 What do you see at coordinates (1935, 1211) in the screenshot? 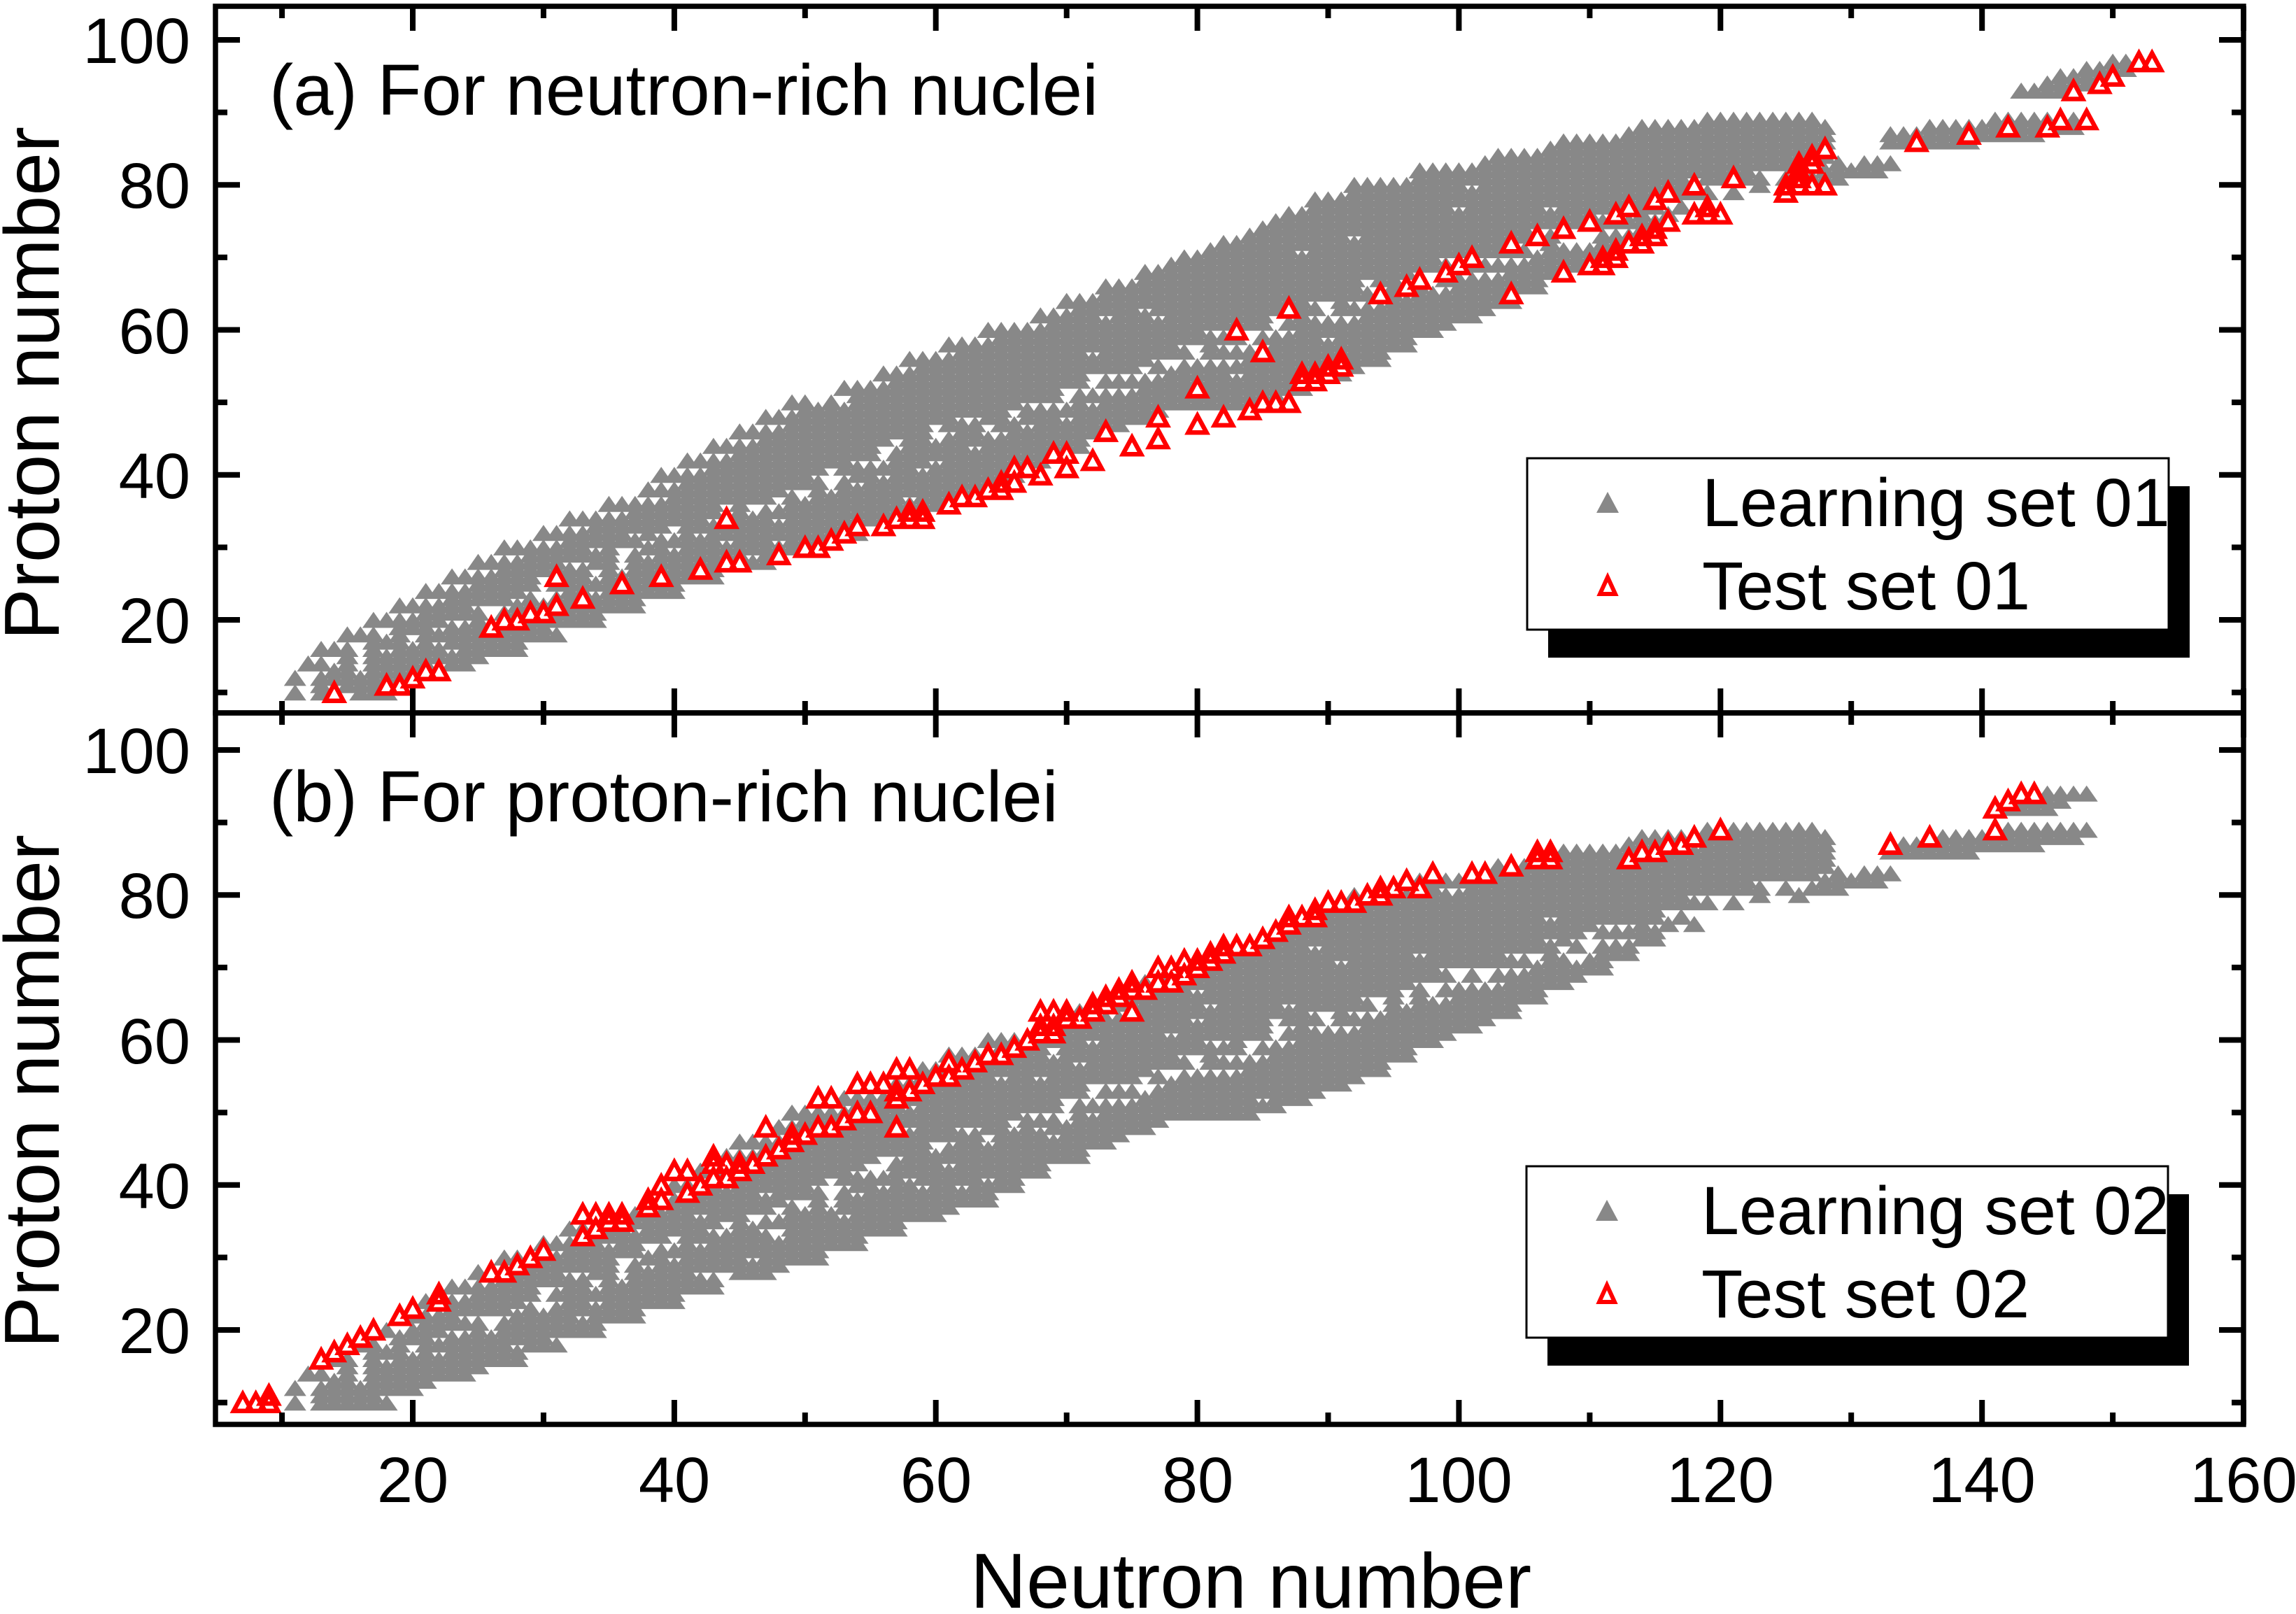
I see `svg-text: Learning set 02` at bounding box center [1935, 1211].